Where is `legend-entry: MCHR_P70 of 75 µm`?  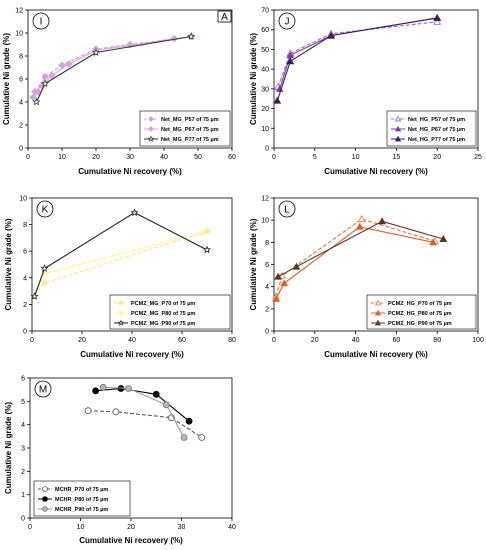
legend-entry: MCHR_P70 of 75 µm is located at coordinates (81, 490).